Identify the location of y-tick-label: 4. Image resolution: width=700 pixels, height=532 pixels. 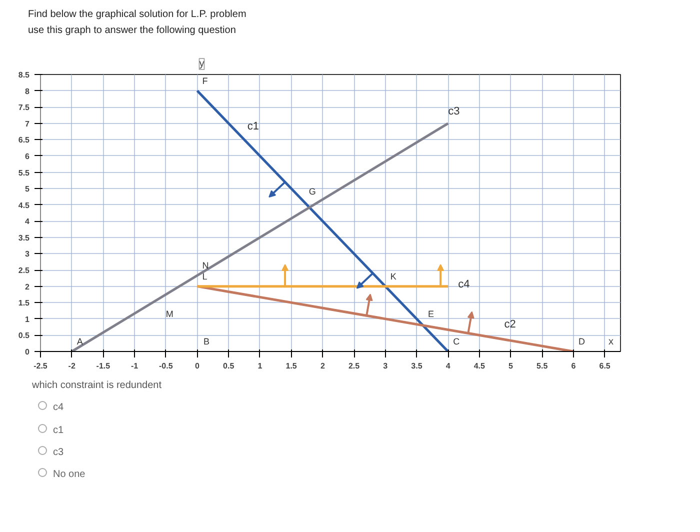
(27, 221).